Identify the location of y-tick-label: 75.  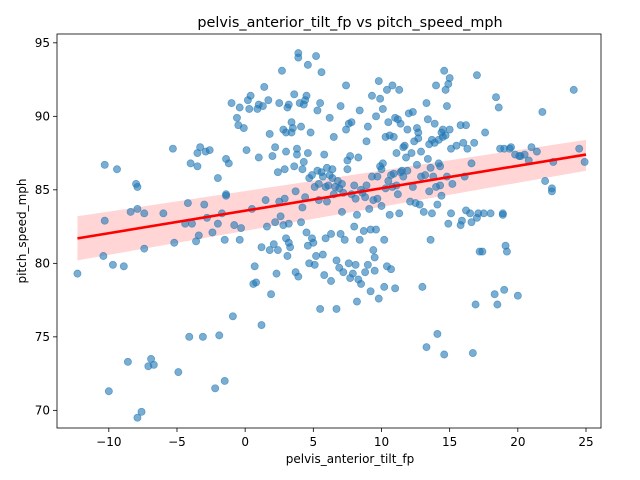
(42, 337).